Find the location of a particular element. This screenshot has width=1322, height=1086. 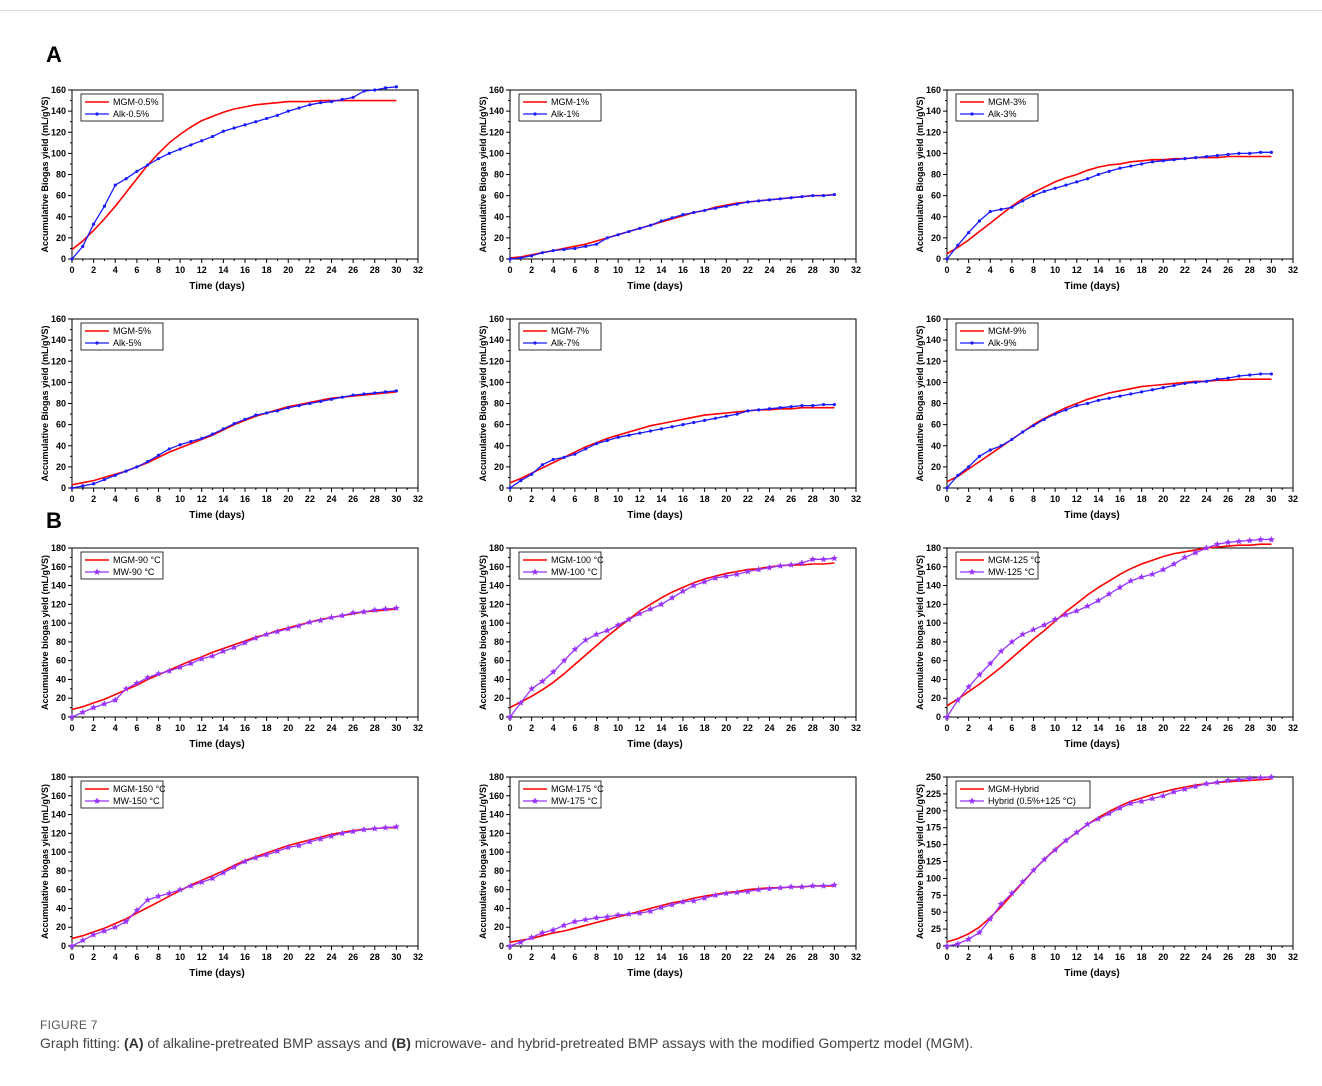

legend-label: MGM-3% is located at coordinates (1007, 102).